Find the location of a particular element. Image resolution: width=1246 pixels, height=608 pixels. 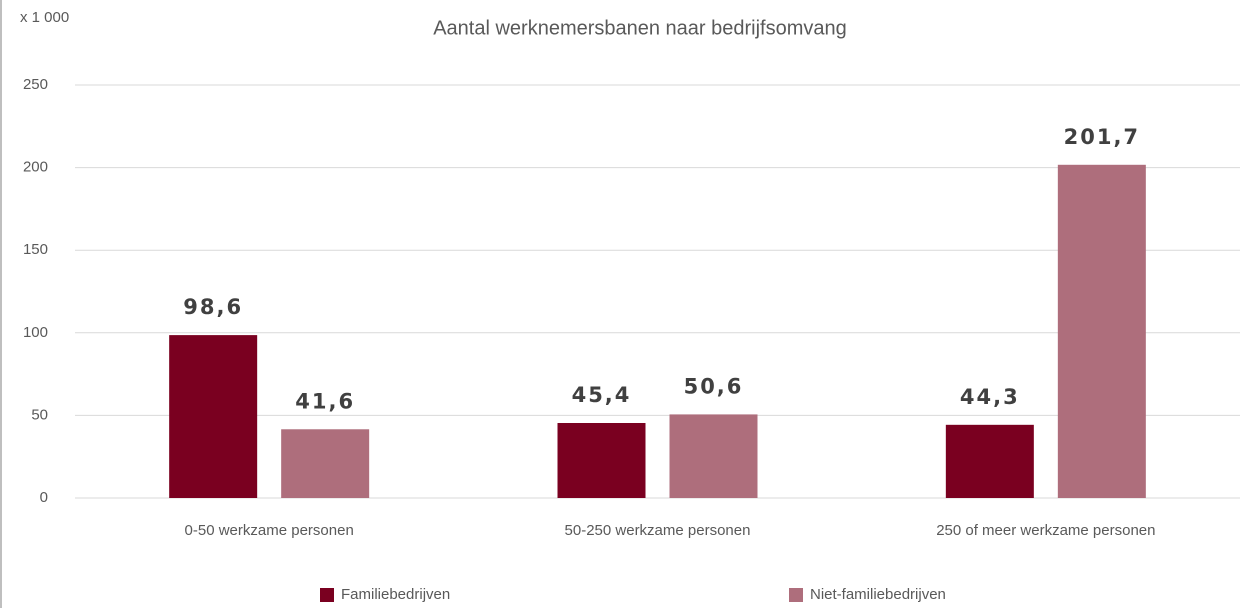

y-tick-label: 0 is located at coordinates (44, 497).